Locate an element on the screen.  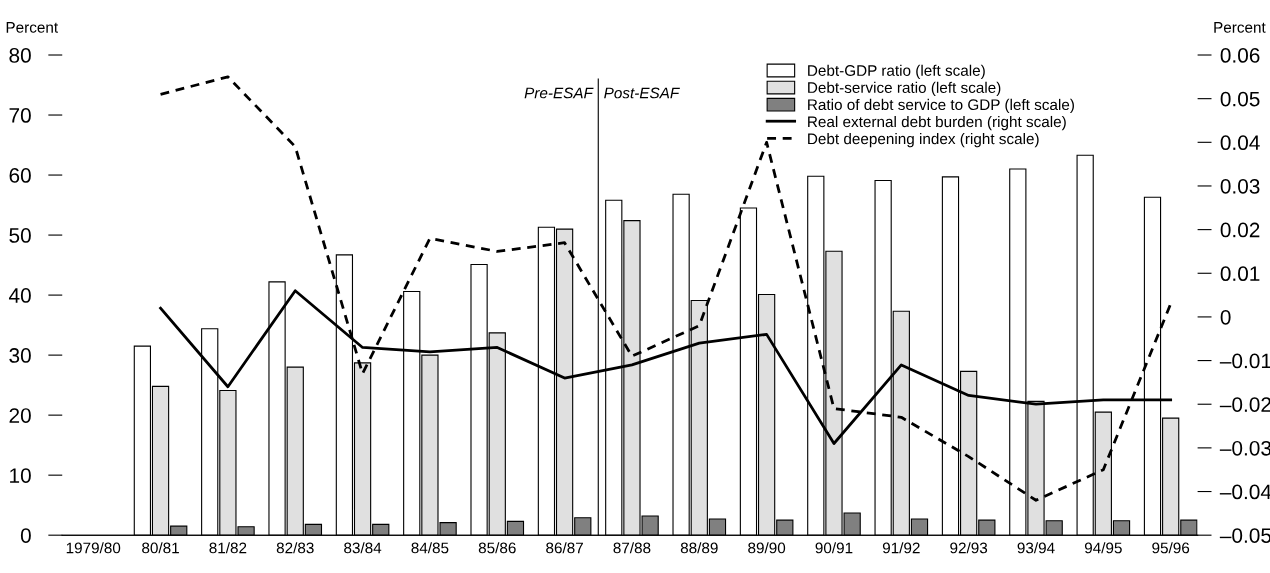
x-tick-label: 91/92 is located at coordinates (901, 548).